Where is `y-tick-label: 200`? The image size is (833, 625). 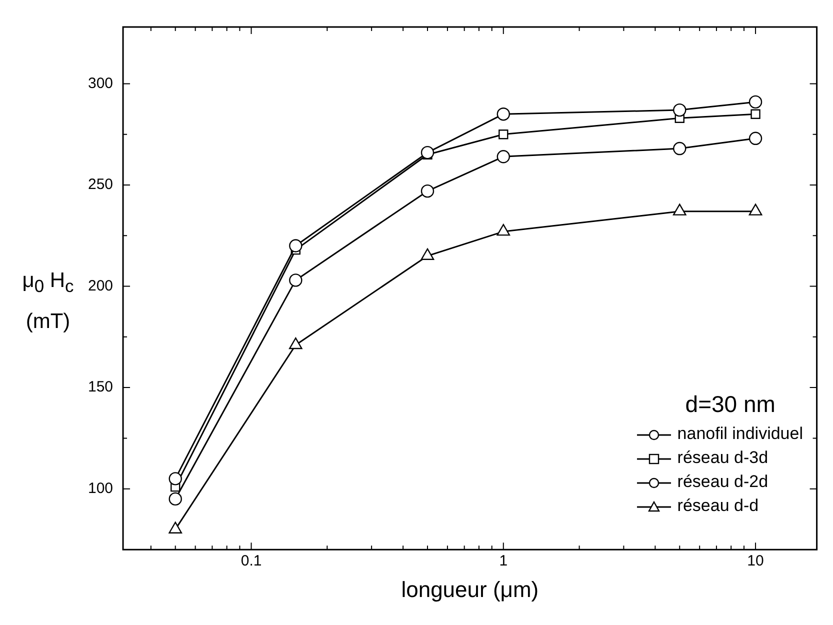 y-tick-label: 200 is located at coordinates (101, 285).